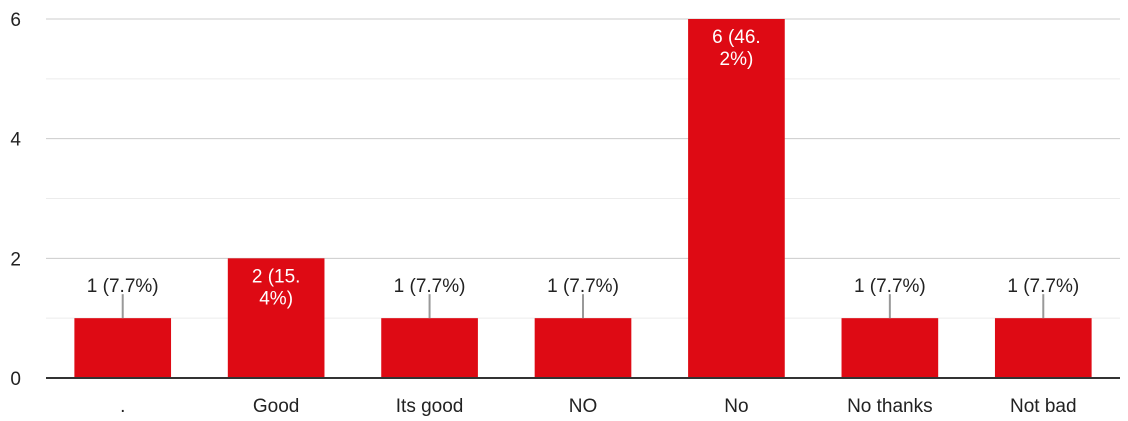 Image resolution: width=1128 pixels, height=421 pixels. I want to click on x-category-label: ., so click(122, 406).